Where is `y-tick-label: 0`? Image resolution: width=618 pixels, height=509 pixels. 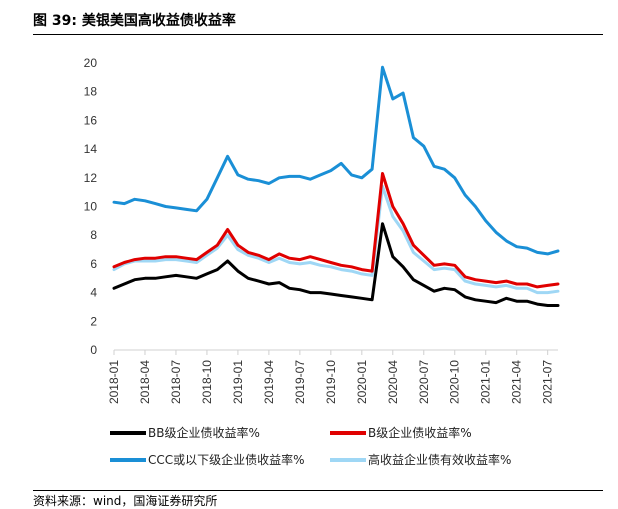 y-tick-label: 0 is located at coordinates (93, 350).